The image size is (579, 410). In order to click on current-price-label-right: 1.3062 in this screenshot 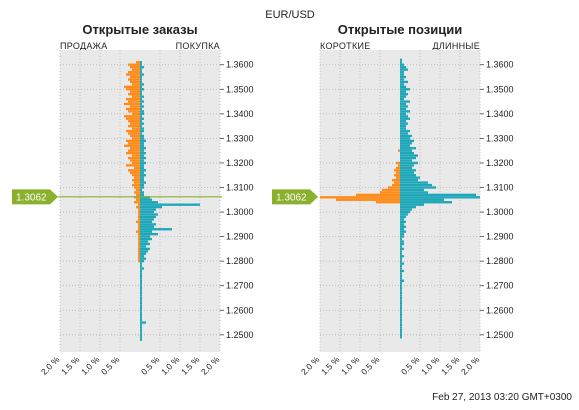, I will do `click(291, 197)`.